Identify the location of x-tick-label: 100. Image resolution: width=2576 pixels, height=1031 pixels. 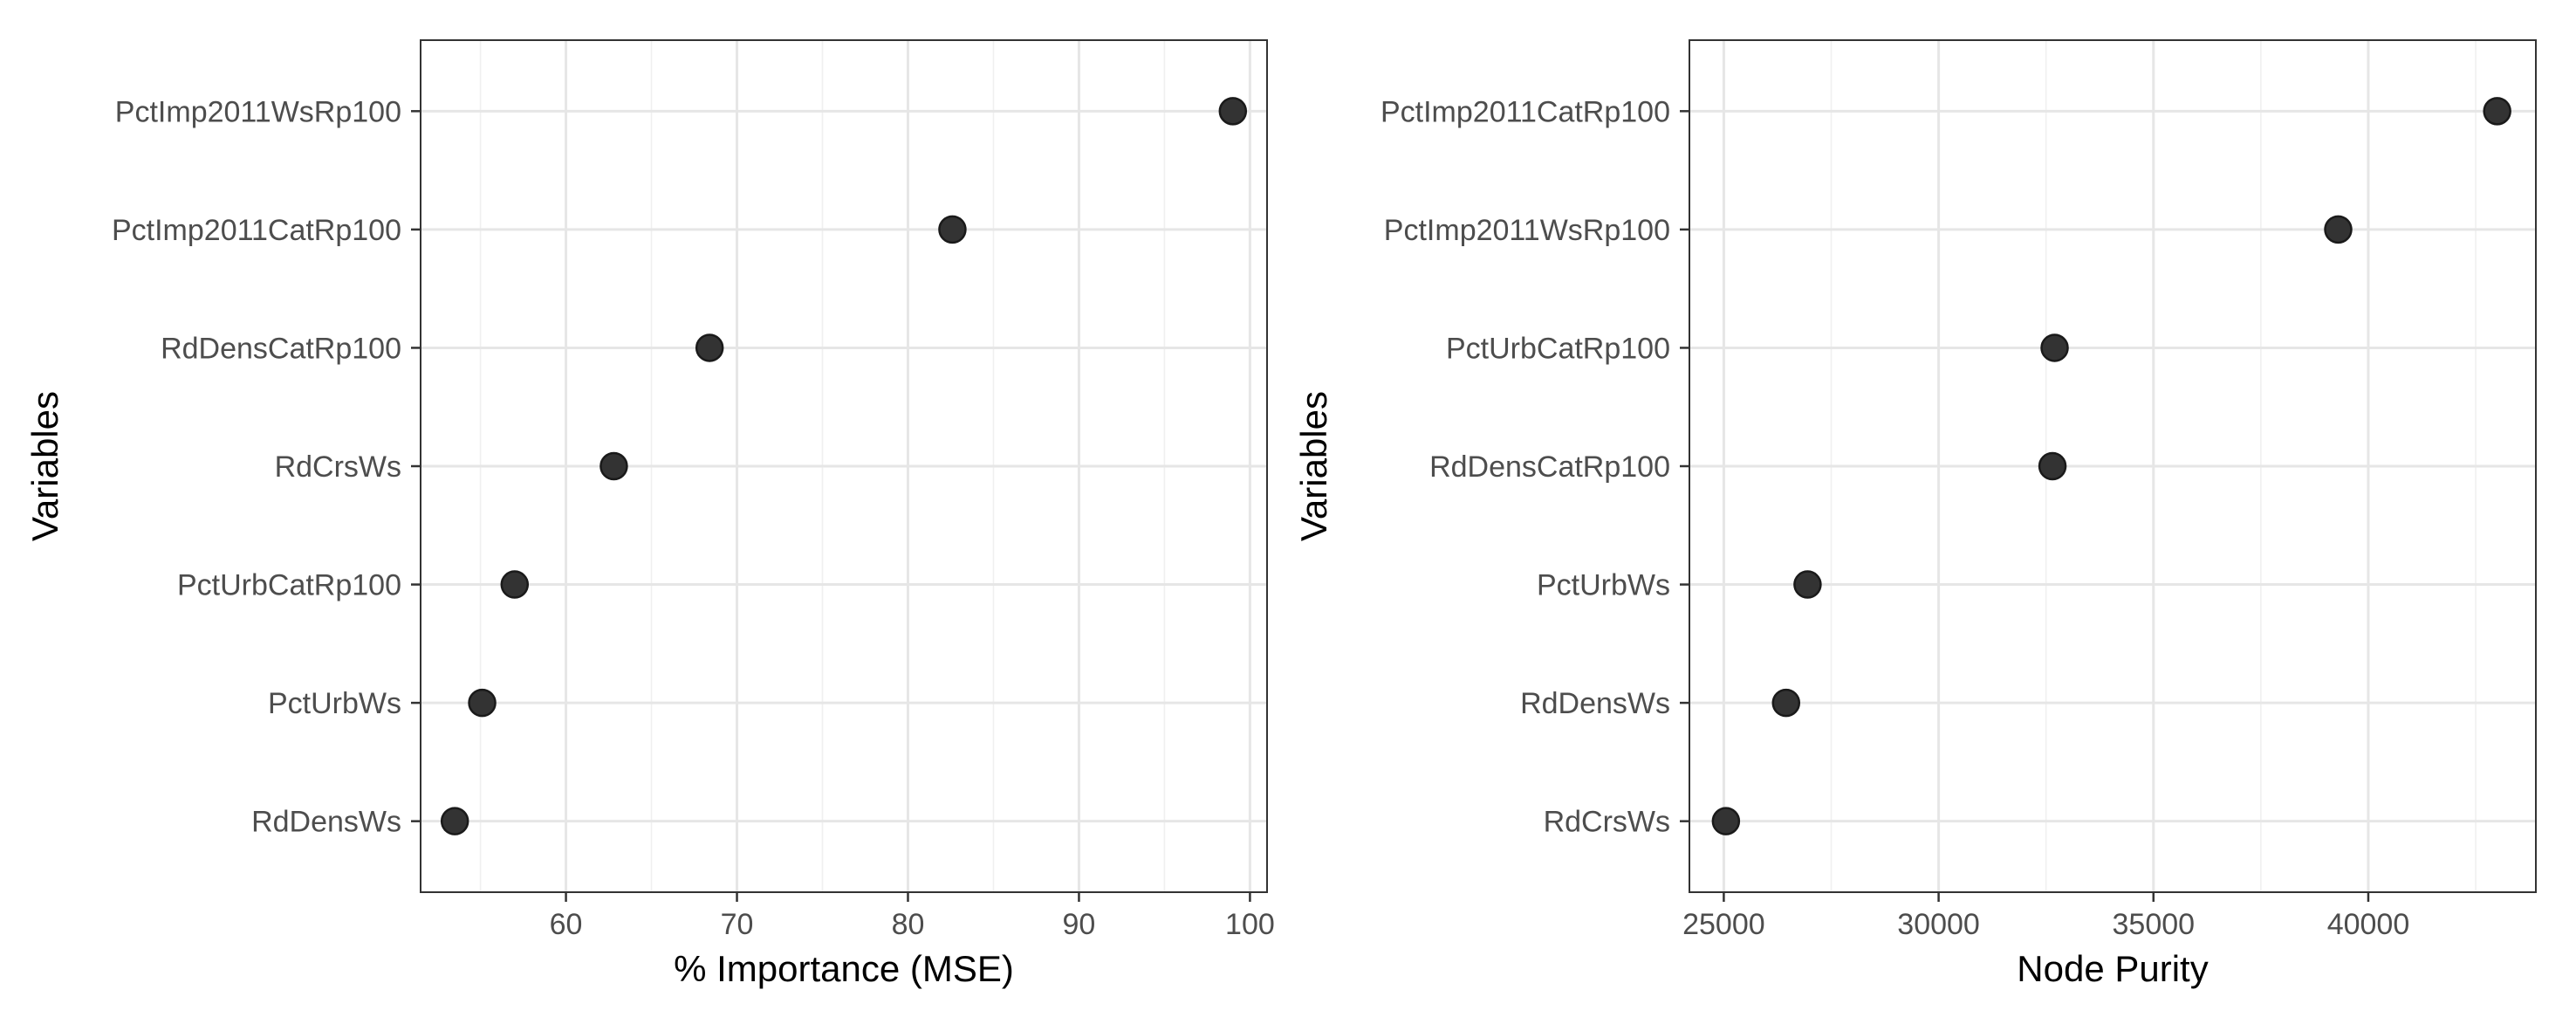
(1250, 924).